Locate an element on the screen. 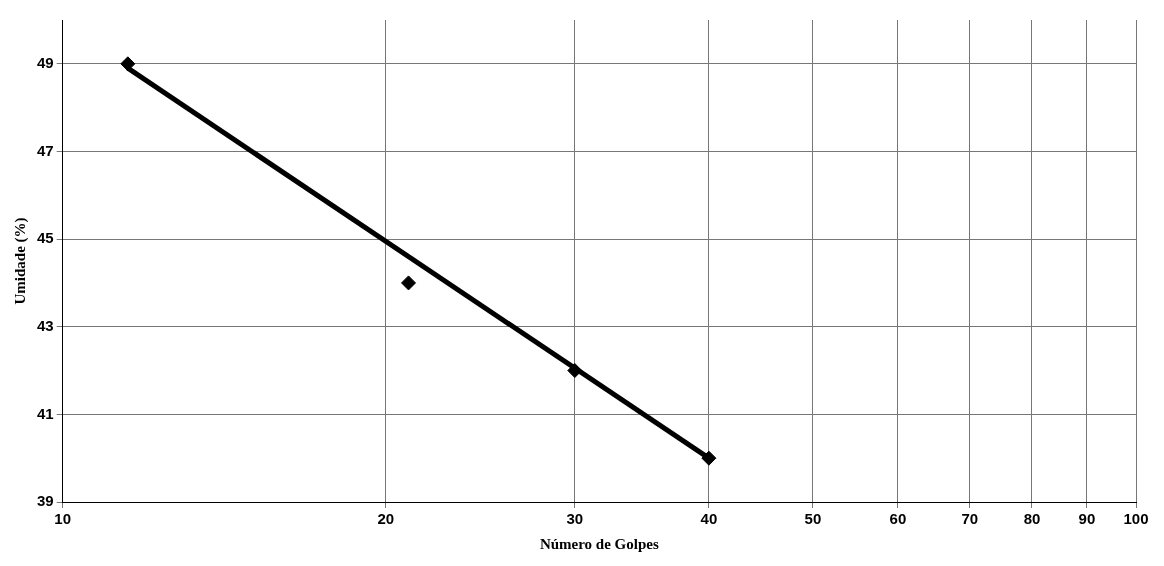  y-tick-label: 39 is located at coordinates (45, 501).